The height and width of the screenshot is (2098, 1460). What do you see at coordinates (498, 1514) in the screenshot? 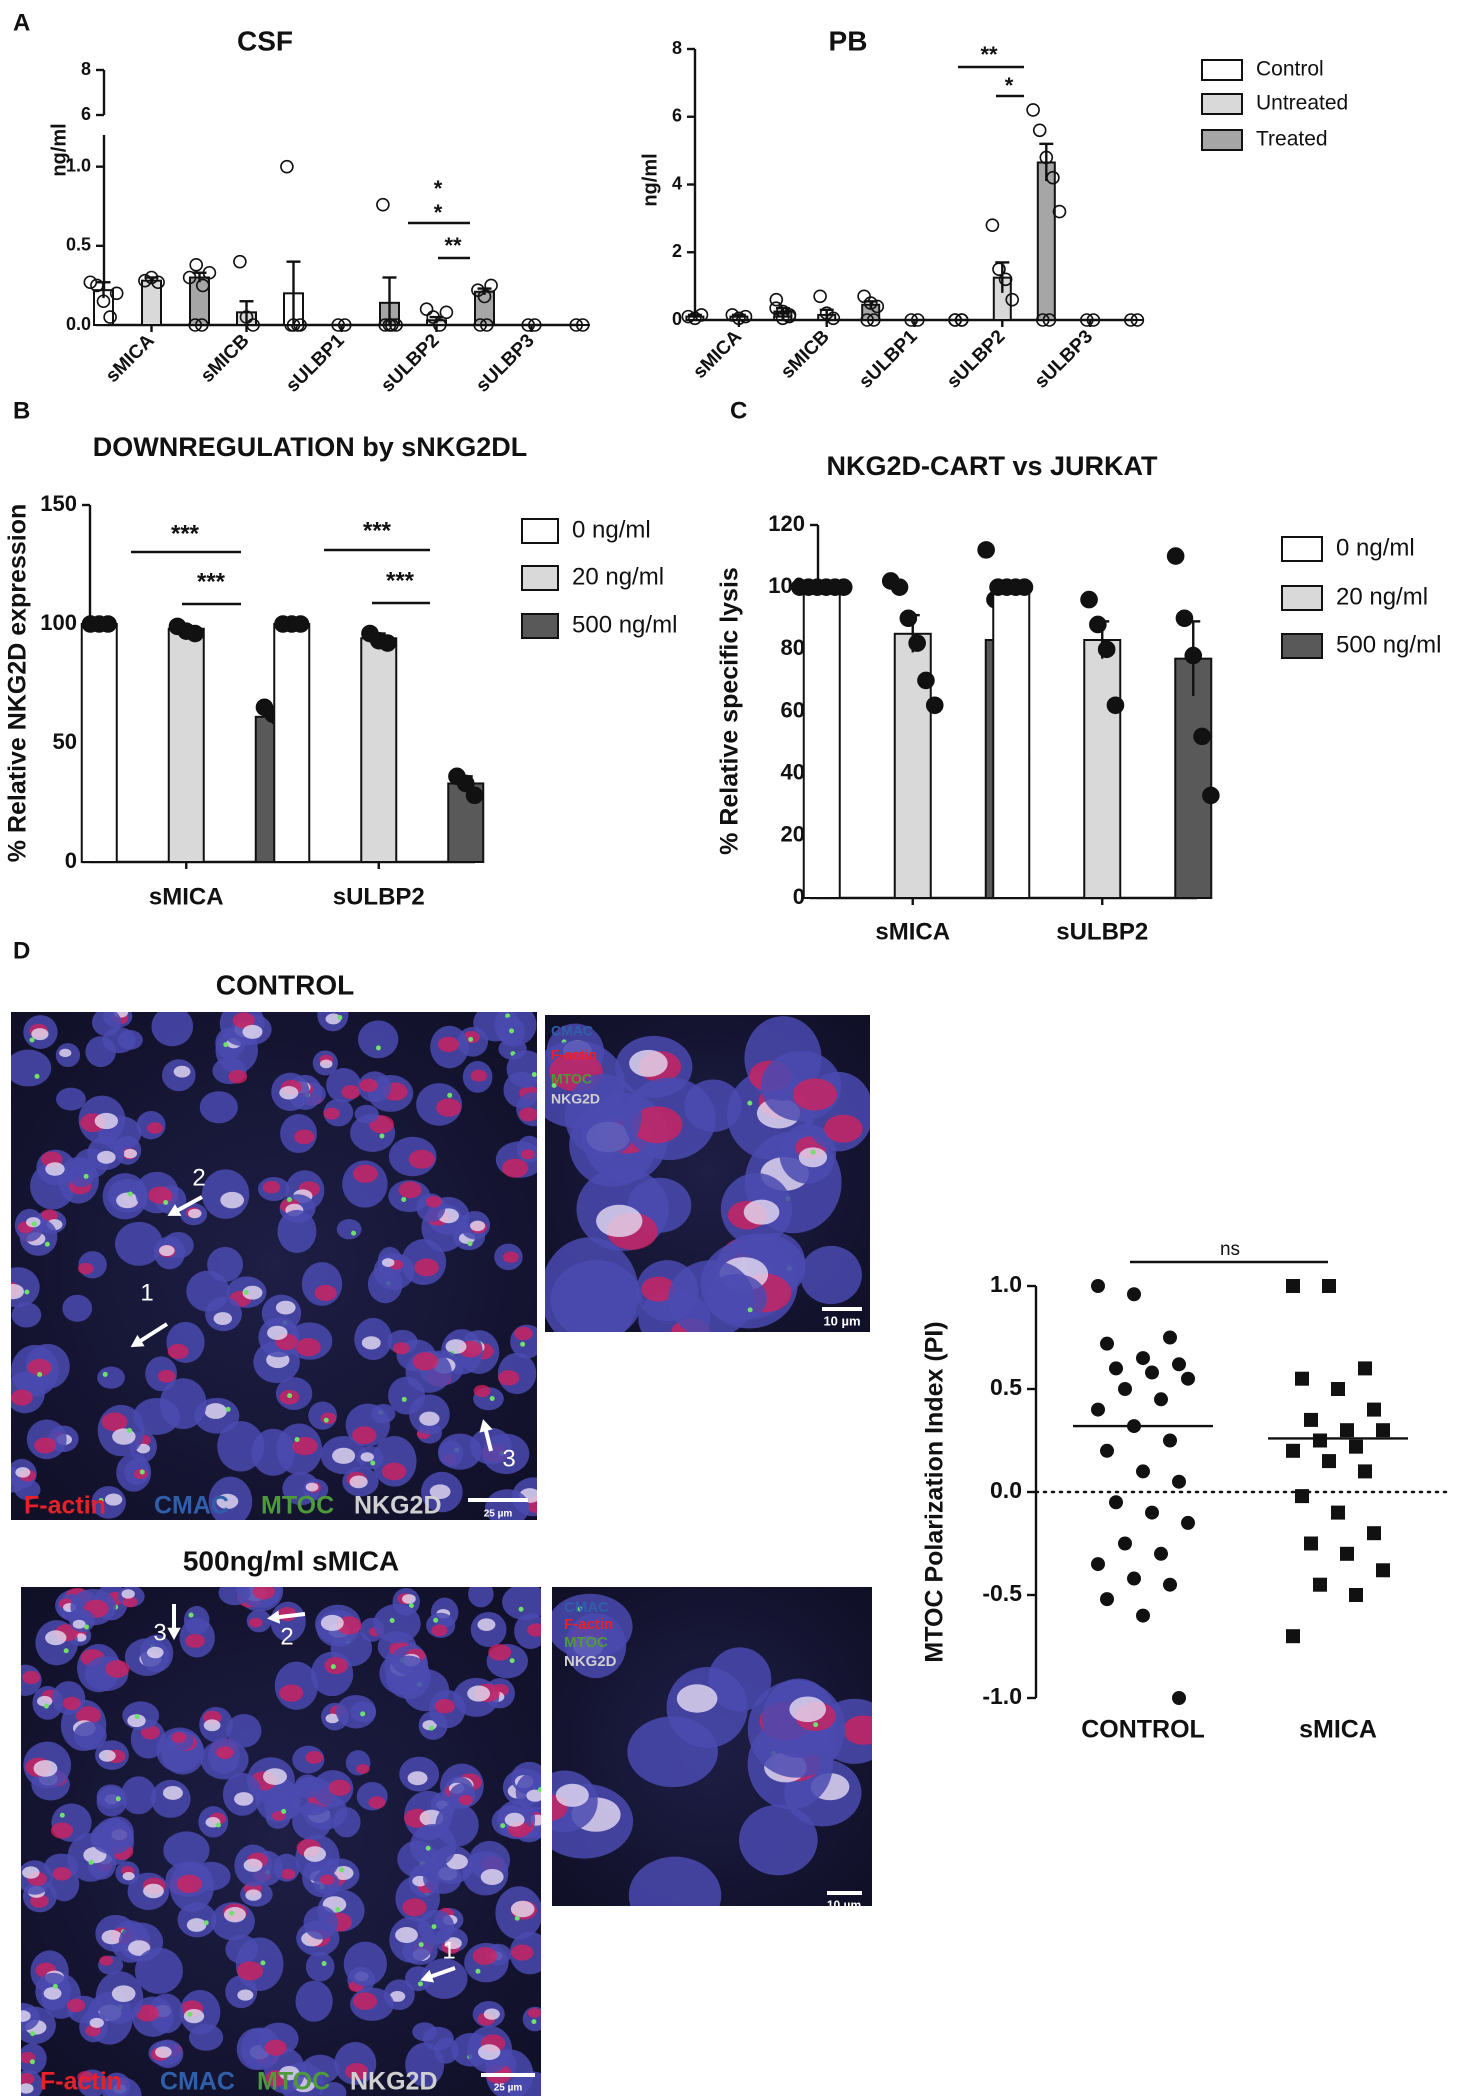
I see `scale-label: 25 µm` at bounding box center [498, 1514].